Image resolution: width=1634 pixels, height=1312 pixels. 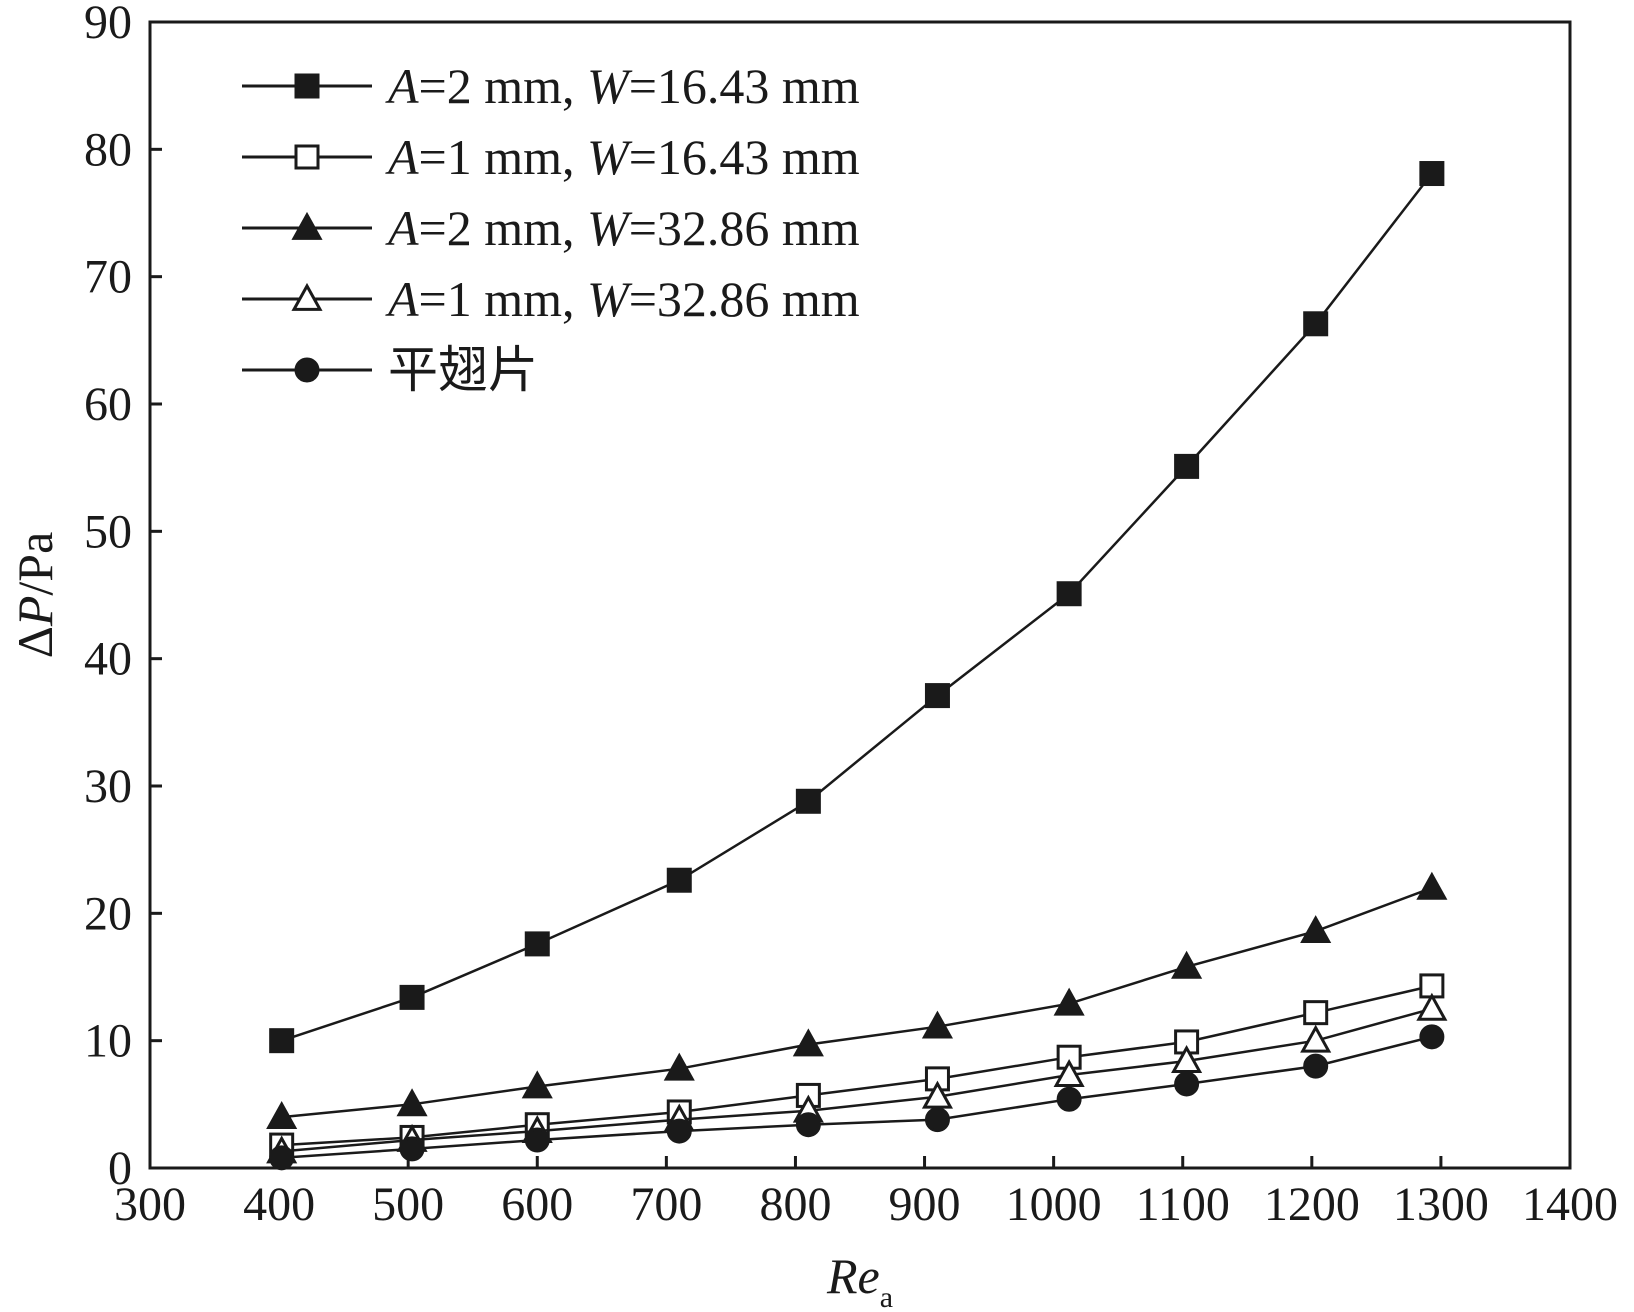 I want to click on x-axis-title-main: Re, so click(x=853, y=1276).